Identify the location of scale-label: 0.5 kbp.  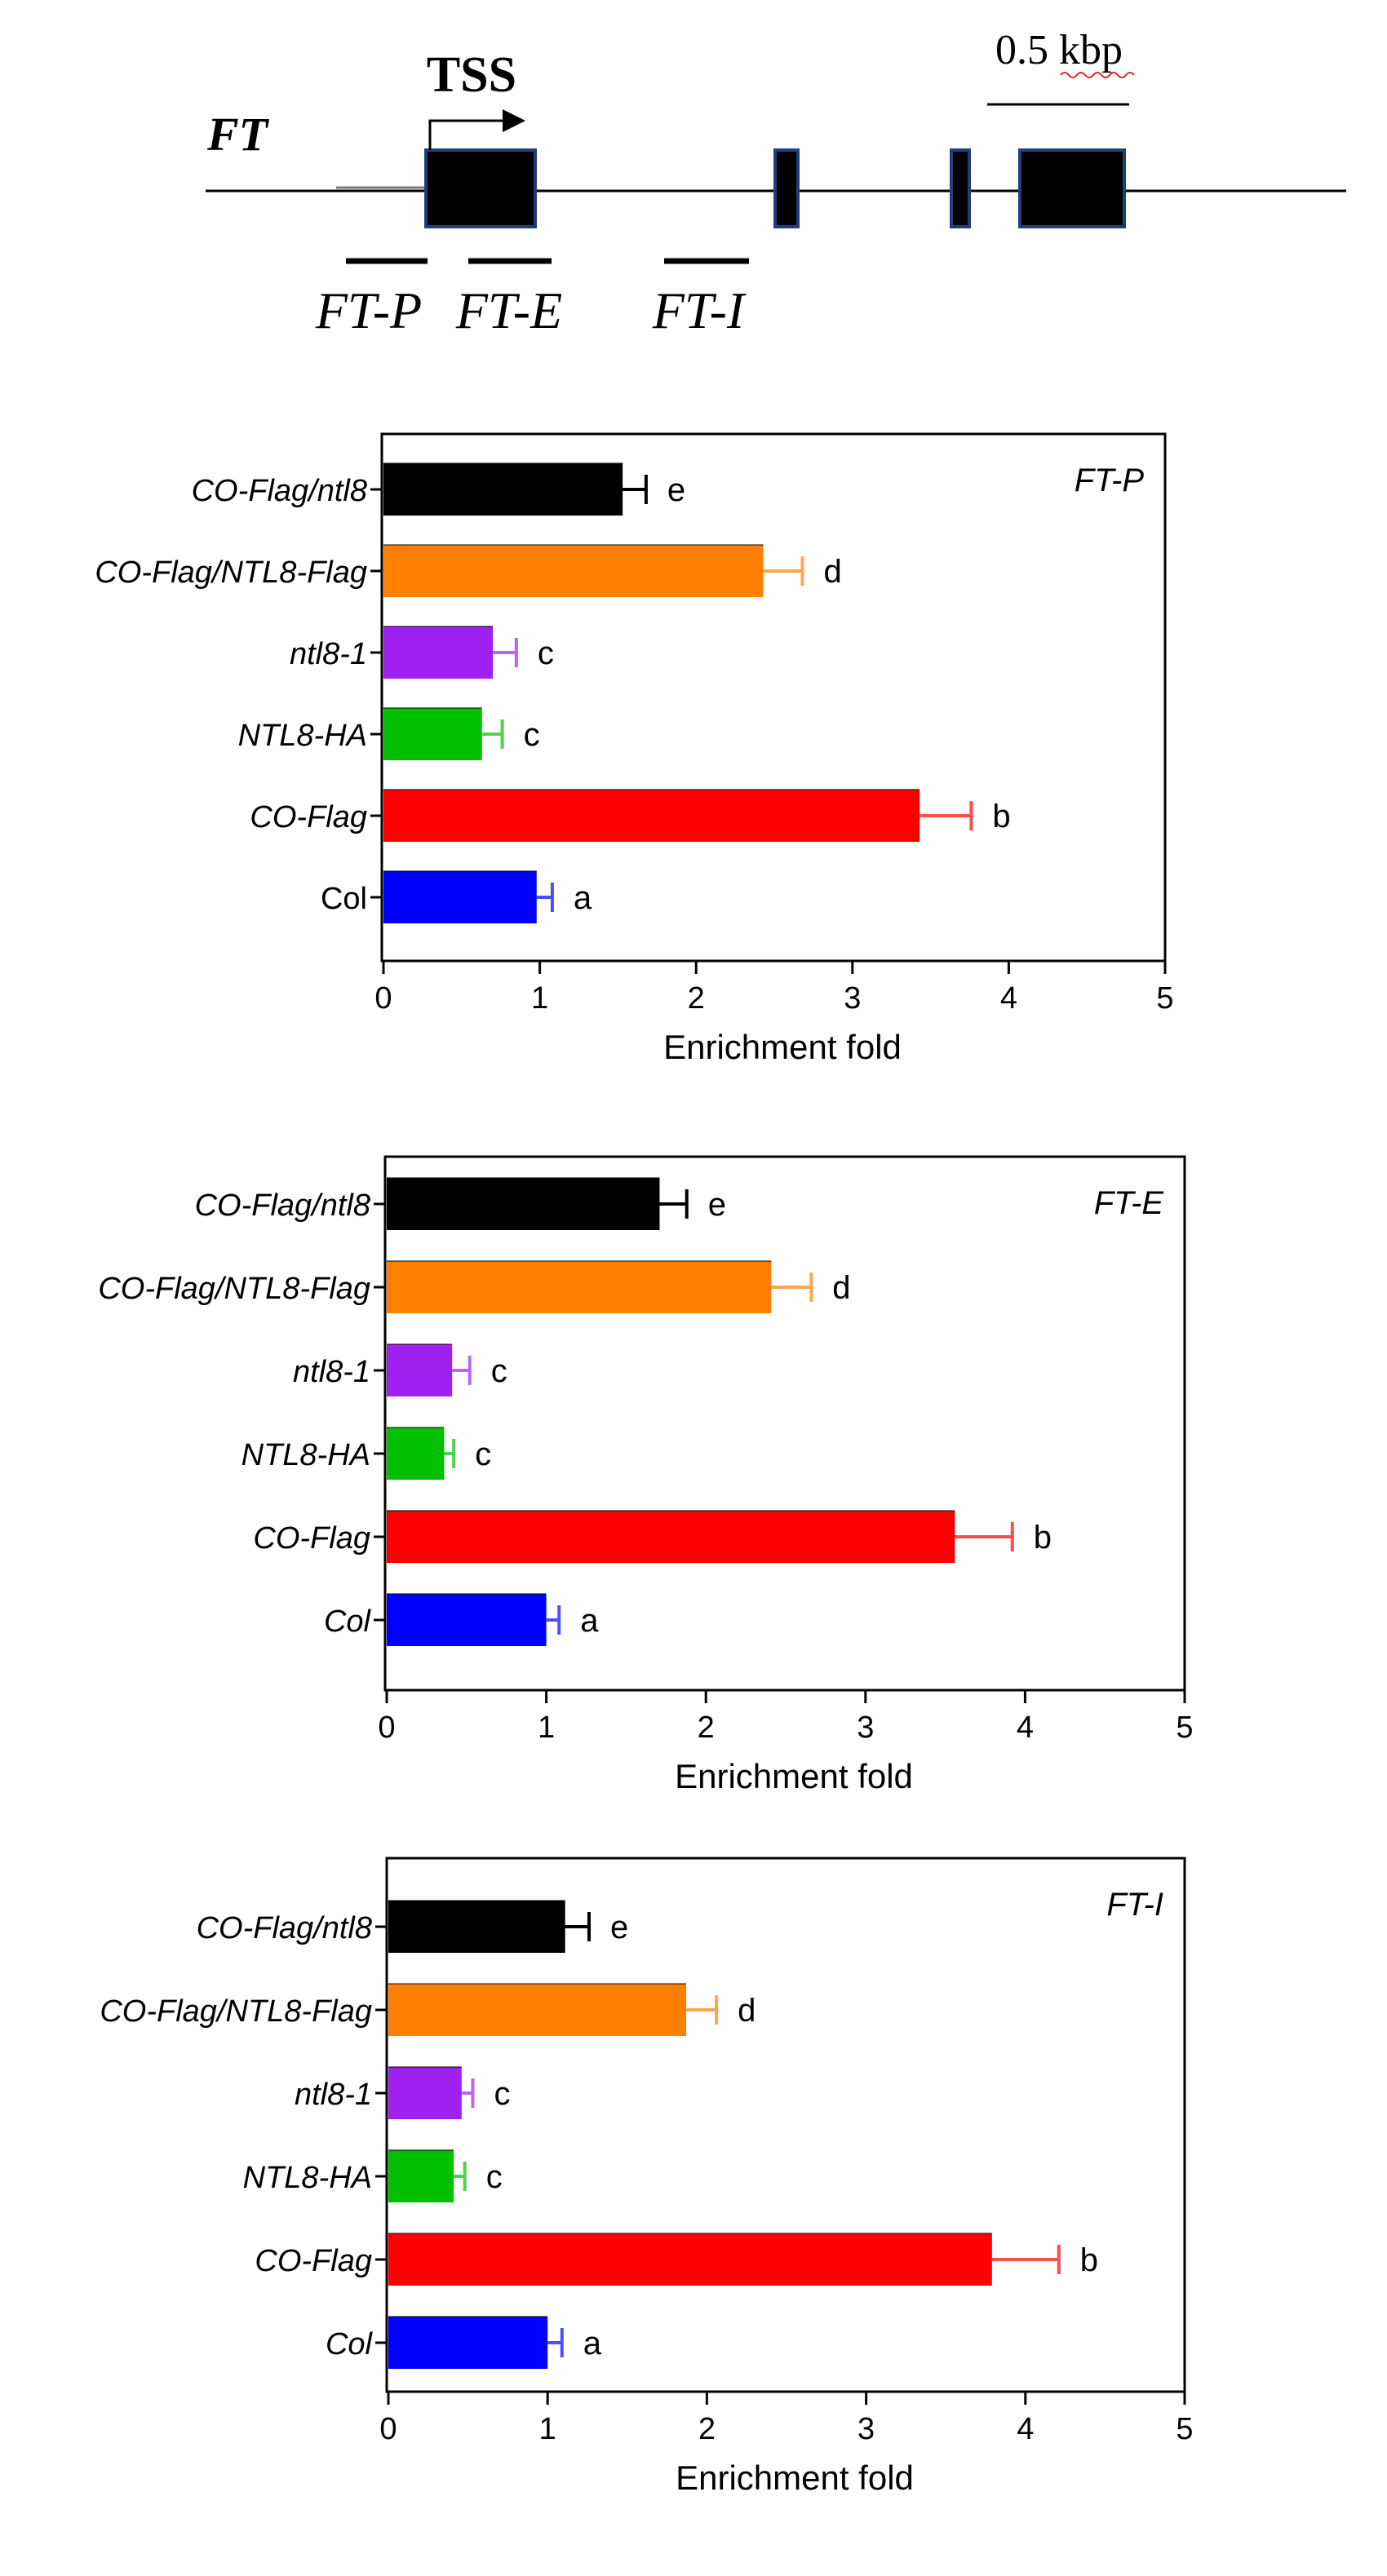
(1059, 50).